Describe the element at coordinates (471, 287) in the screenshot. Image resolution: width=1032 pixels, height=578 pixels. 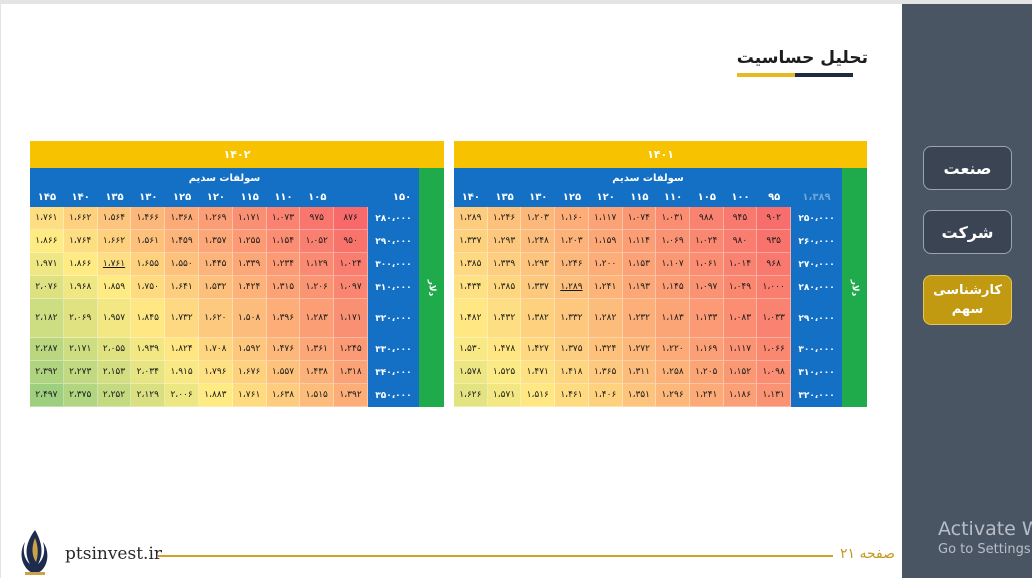
I see `table-cell: ۱،۴۳۴` at that location.